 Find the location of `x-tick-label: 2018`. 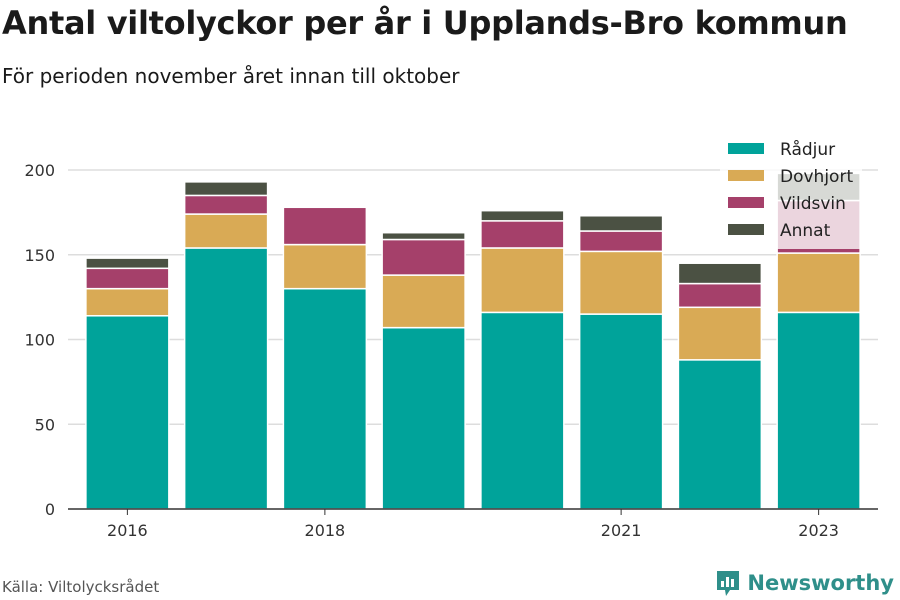

x-tick-label: 2018 is located at coordinates (325, 530).